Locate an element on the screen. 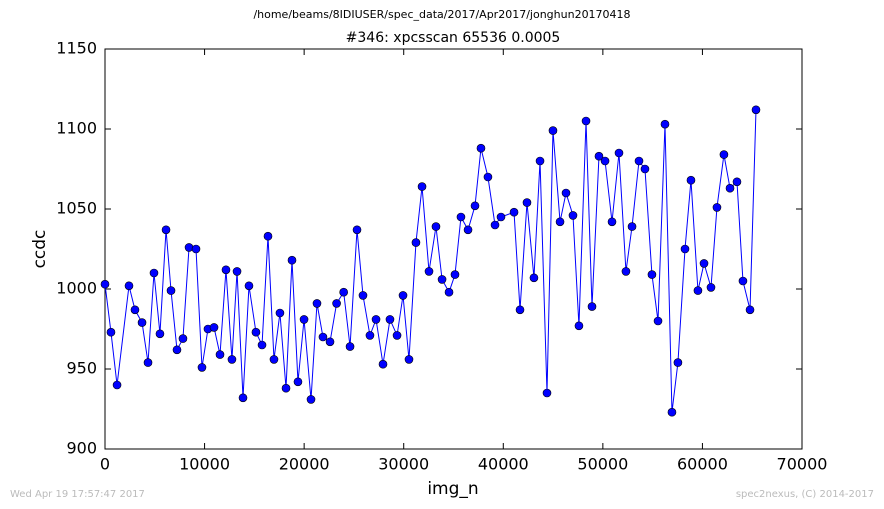 This screenshot has width=884, height=509. x-tick-label: 60000 is located at coordinates (702, 464).